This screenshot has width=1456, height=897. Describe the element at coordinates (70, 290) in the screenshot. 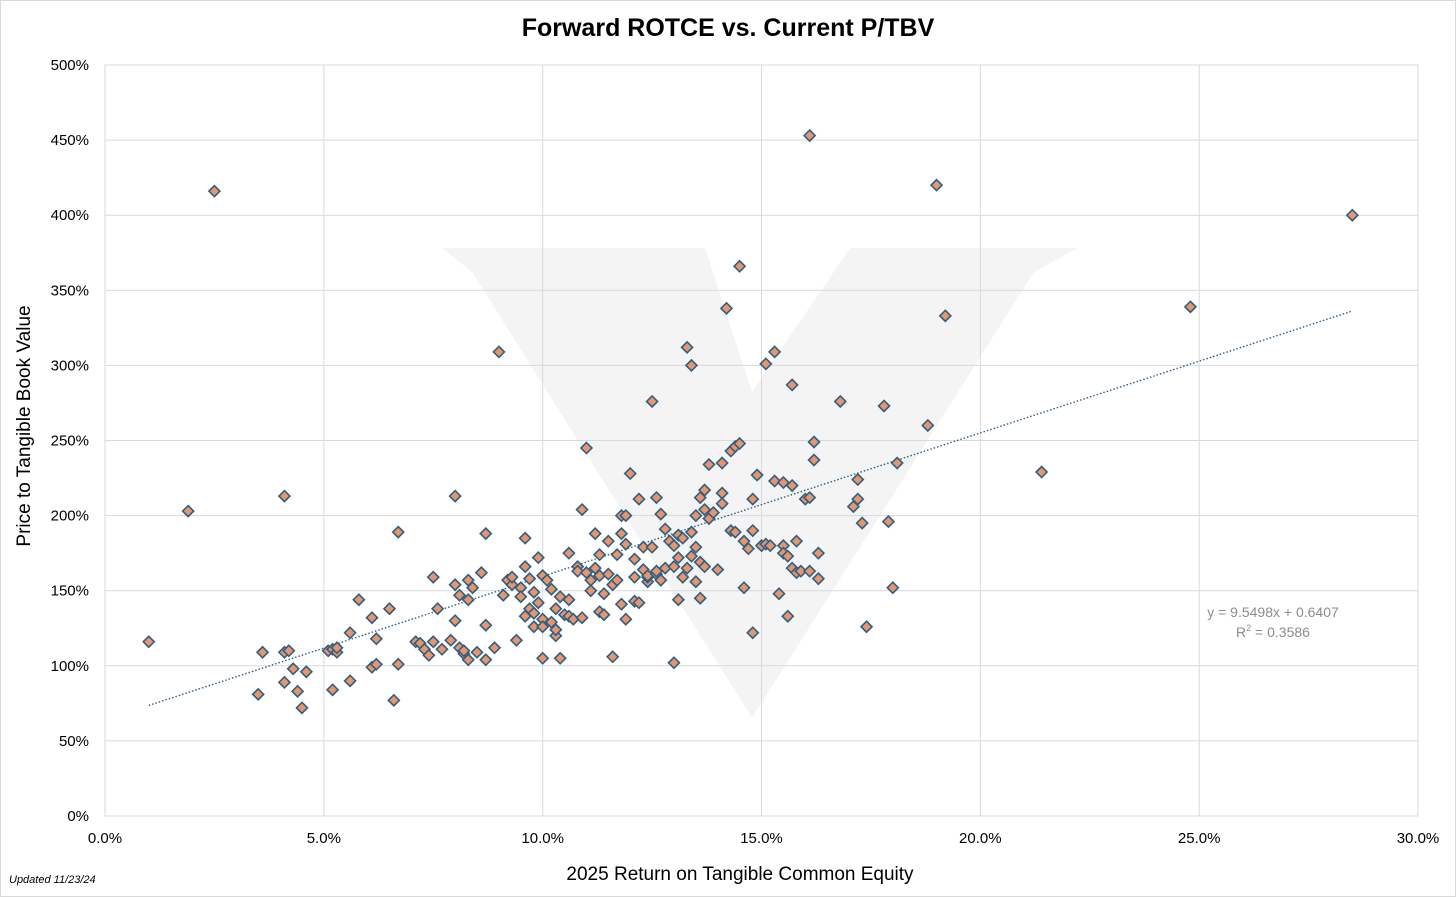

I see `y-tick-label: 350%` at that location.